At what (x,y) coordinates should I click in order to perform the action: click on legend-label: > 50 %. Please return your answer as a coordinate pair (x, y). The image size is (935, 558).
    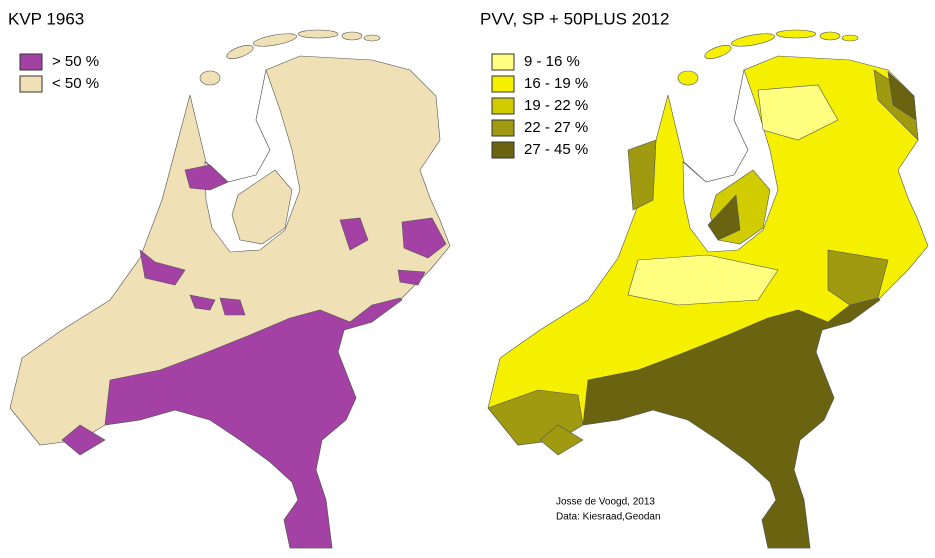
    Looking at the image, I should click on (75, 61).